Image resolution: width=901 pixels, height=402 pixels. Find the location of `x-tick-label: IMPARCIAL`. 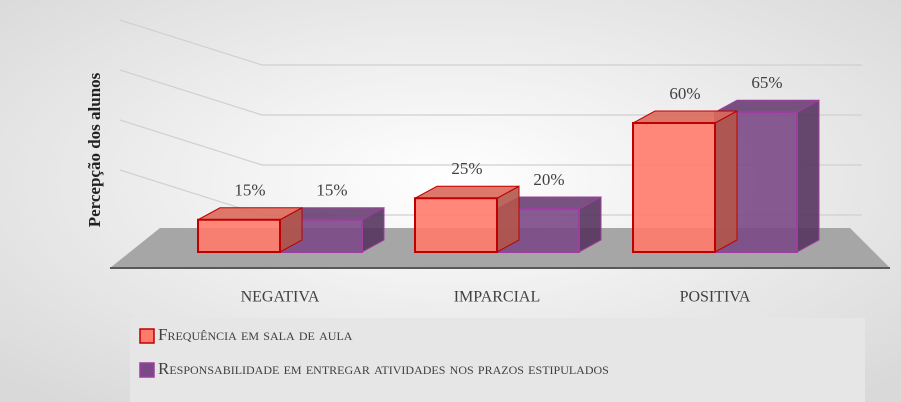

x-tick-label: IMPARCIAL is located at coordinates (497, 297).